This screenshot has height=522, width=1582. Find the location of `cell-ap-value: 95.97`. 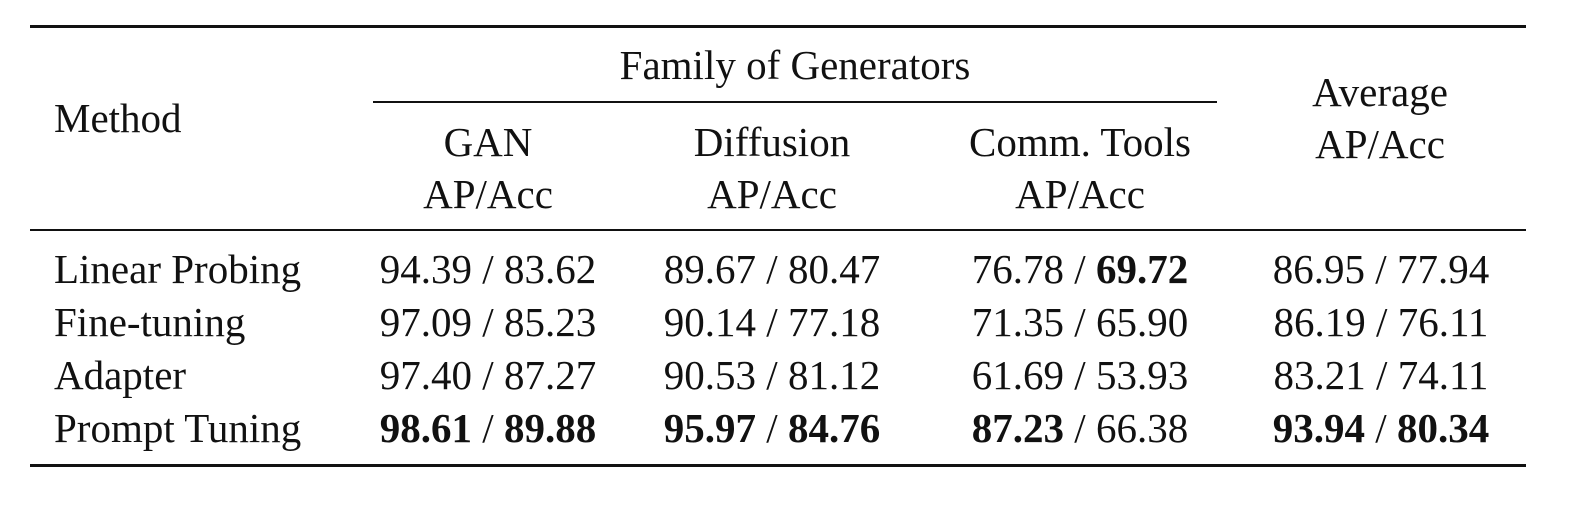

cell-ap-value: 95.97 is located at coordinates (710, 428).